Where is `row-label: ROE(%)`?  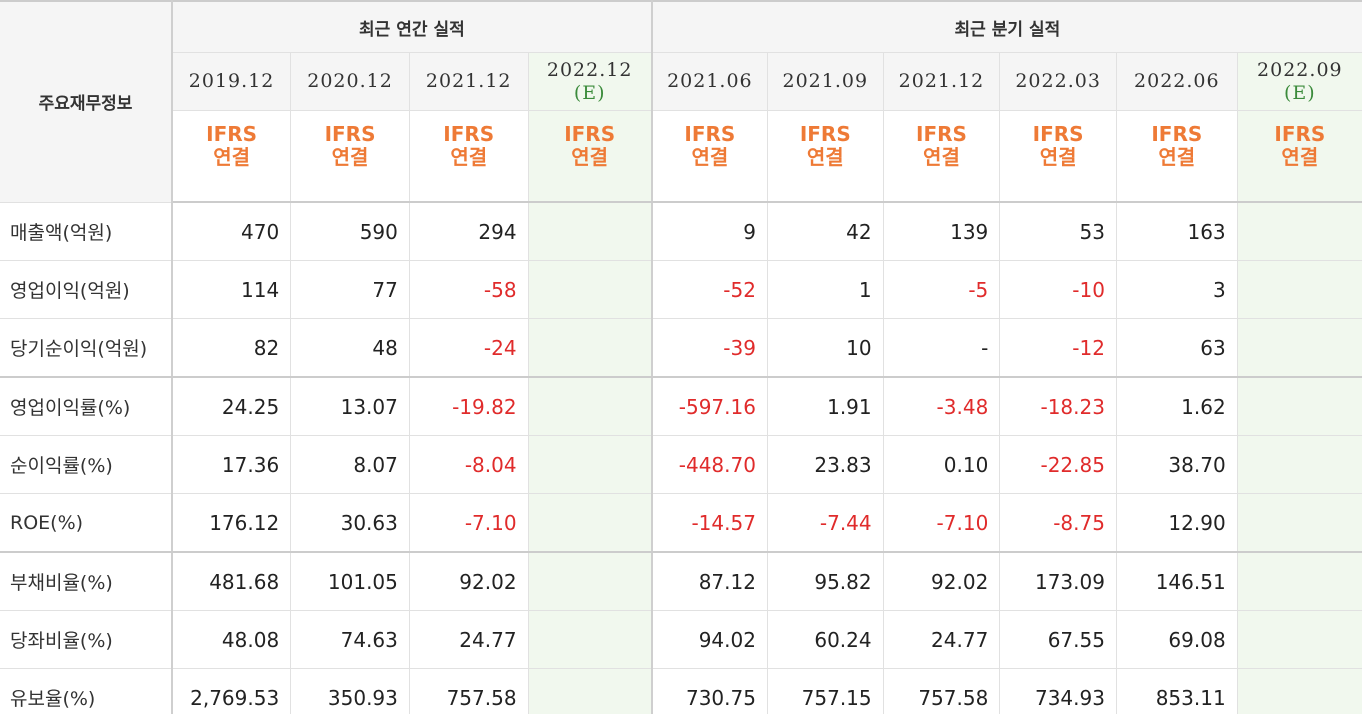
row-label: ROE(%) is located at coordinates (86, 523).